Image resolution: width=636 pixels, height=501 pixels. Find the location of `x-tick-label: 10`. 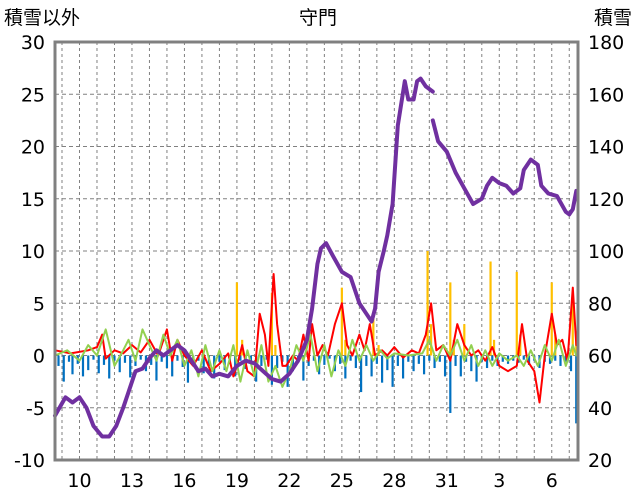

x-tick-label: 10 is located at coordinates (79, 481).